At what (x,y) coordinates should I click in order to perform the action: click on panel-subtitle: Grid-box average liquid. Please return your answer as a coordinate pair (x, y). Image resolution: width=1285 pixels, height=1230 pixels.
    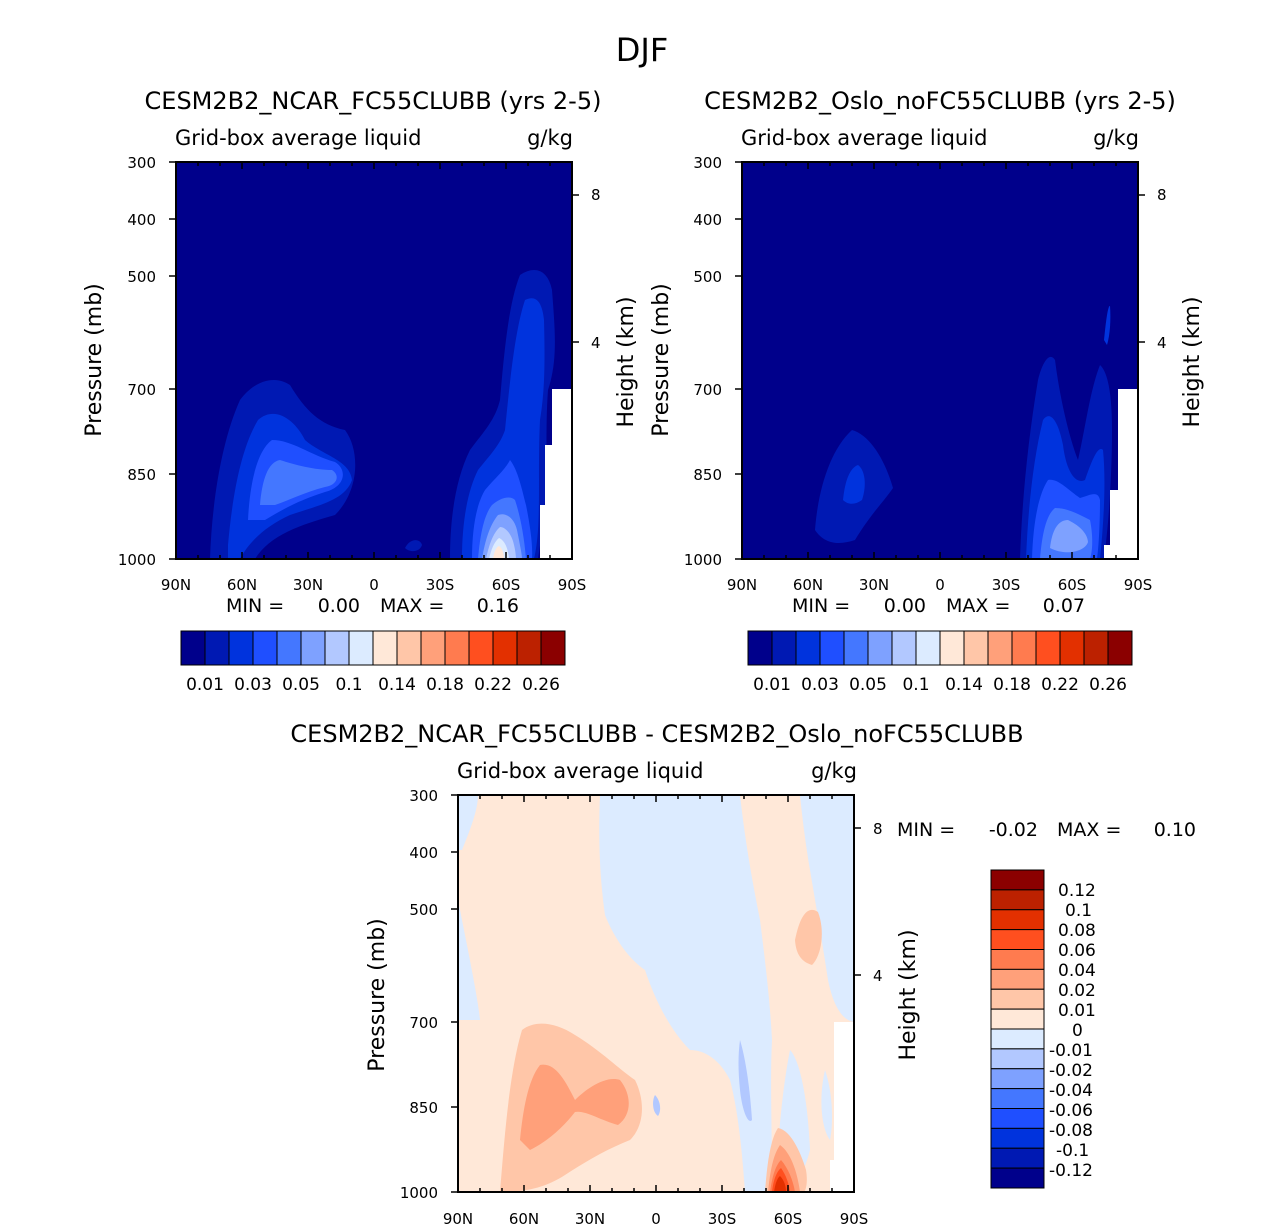
    Looking at the image, I should click on (580, 771).